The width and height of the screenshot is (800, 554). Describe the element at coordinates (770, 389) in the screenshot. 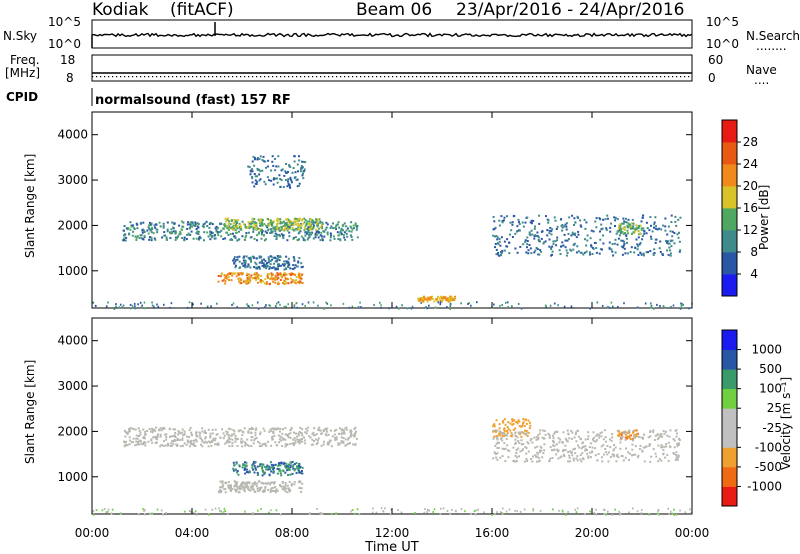

I see `colorbar-tick-label: 100` at that location.